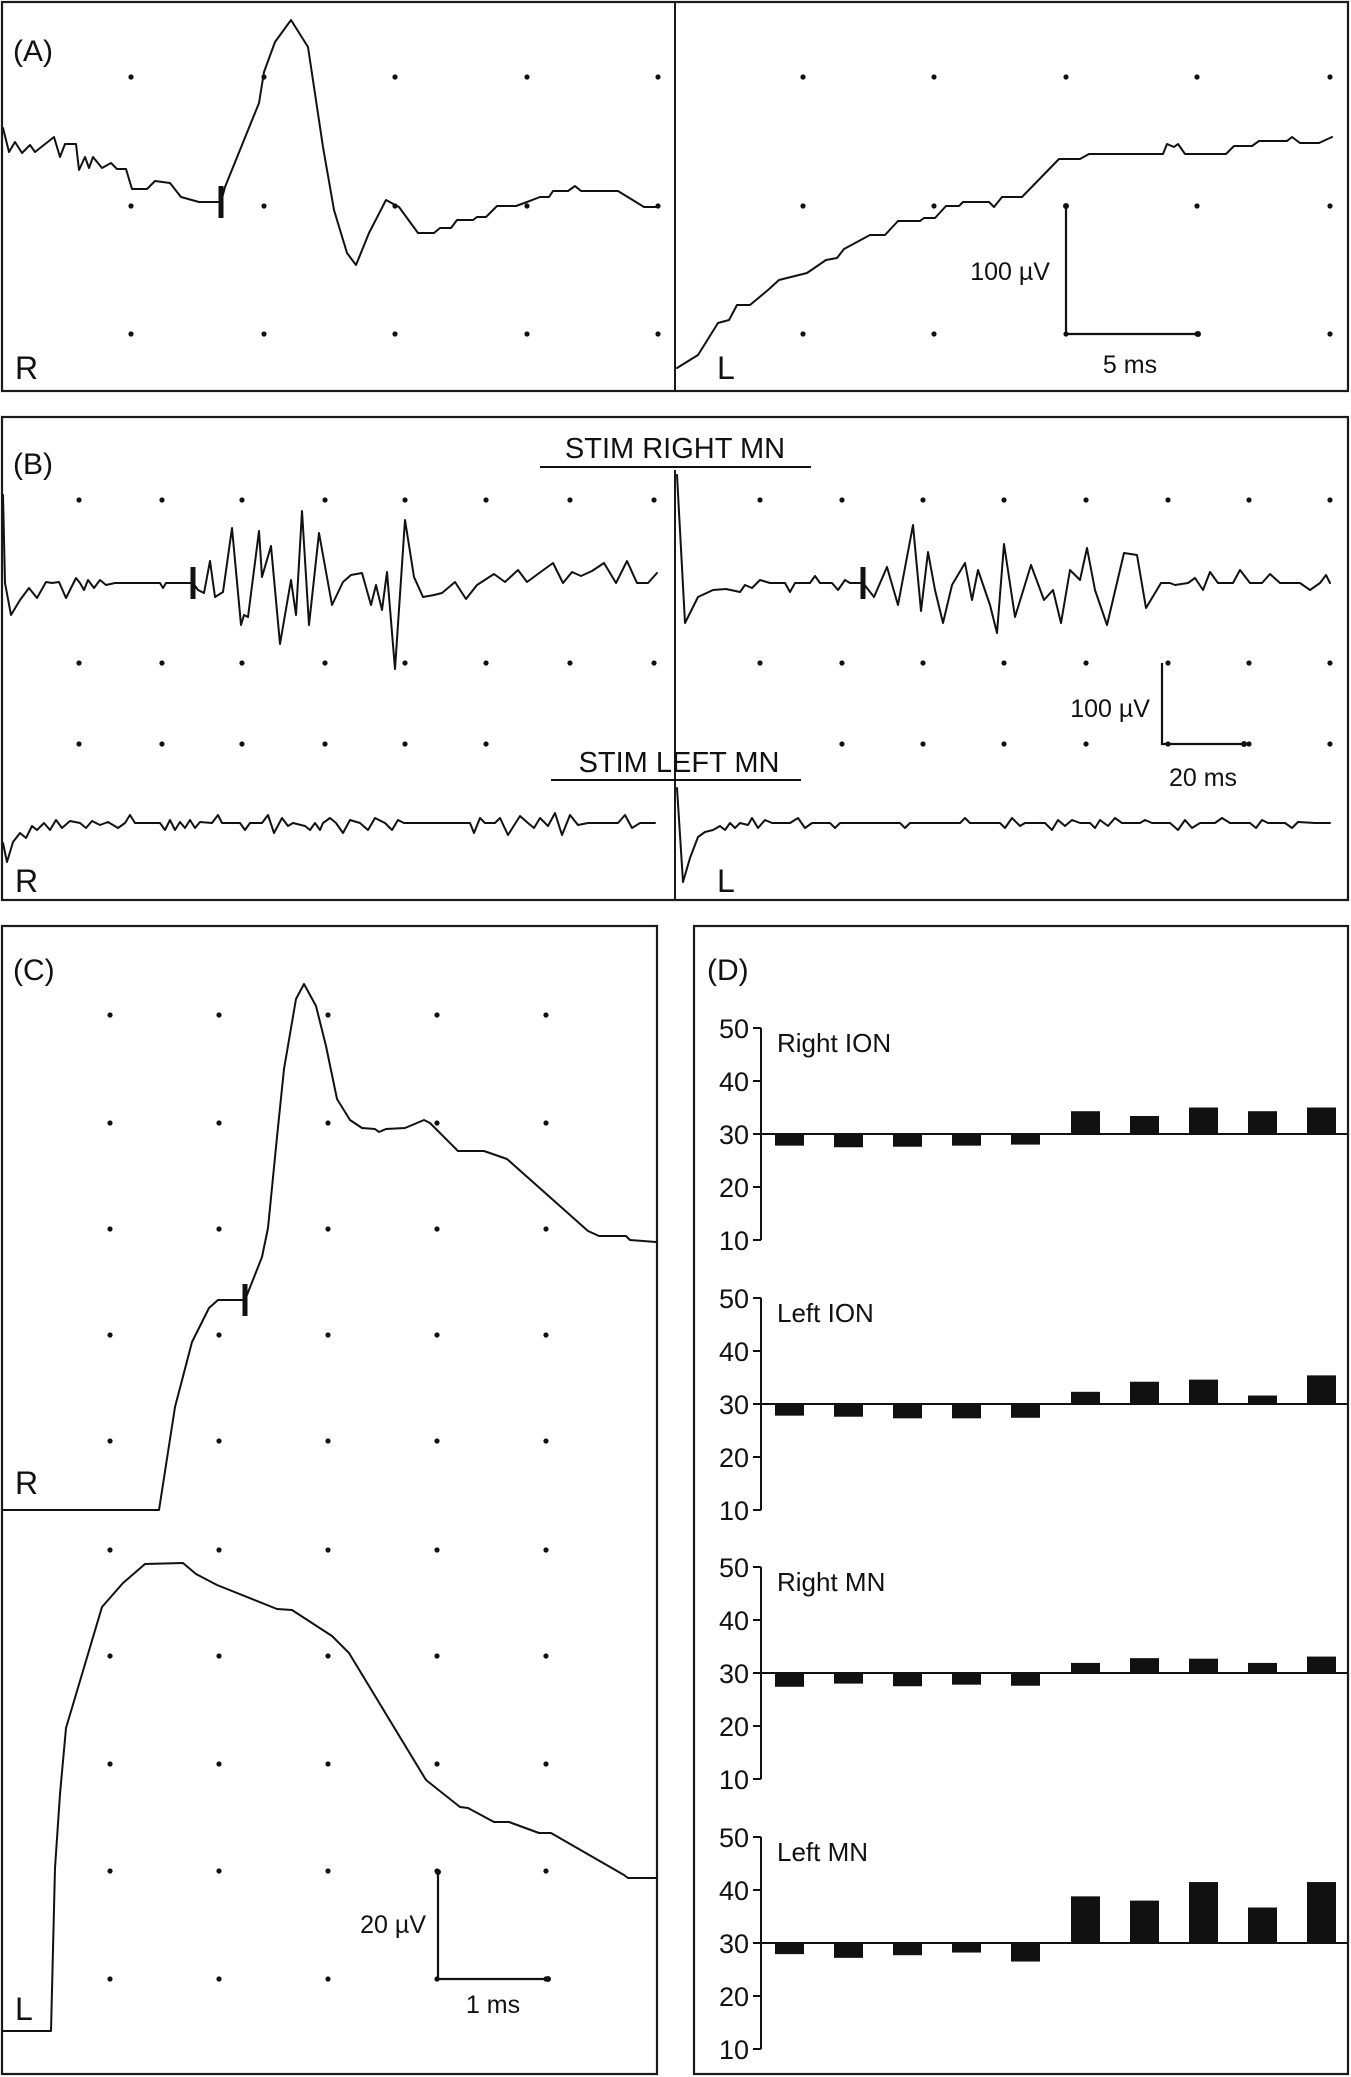 The width and height of the screenshot is (1351, 2077). Describe the element at coordinates (492, 1926) in the screenshot. I see `panel-c-scale-bar` at that location.